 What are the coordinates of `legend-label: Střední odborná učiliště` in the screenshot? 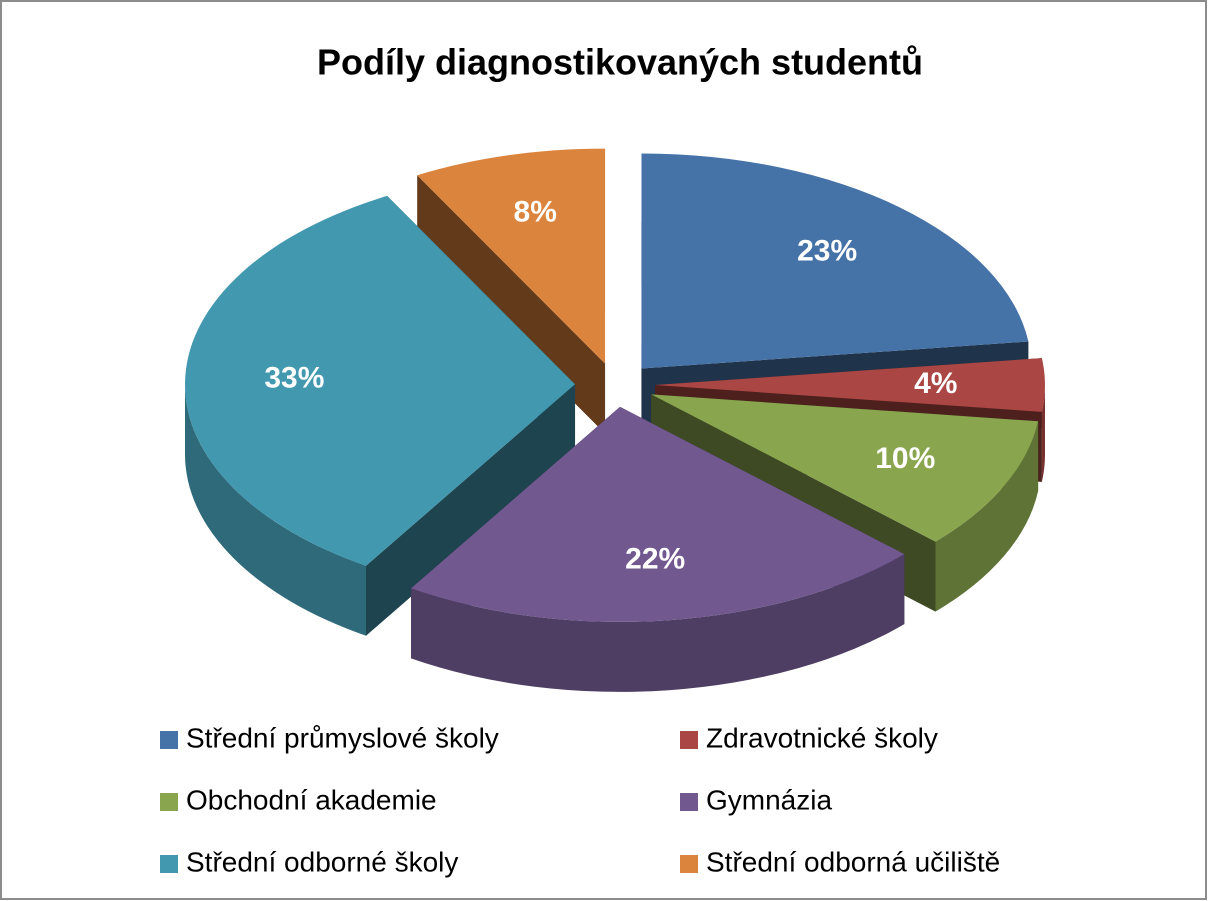 It's located at (853, 861).